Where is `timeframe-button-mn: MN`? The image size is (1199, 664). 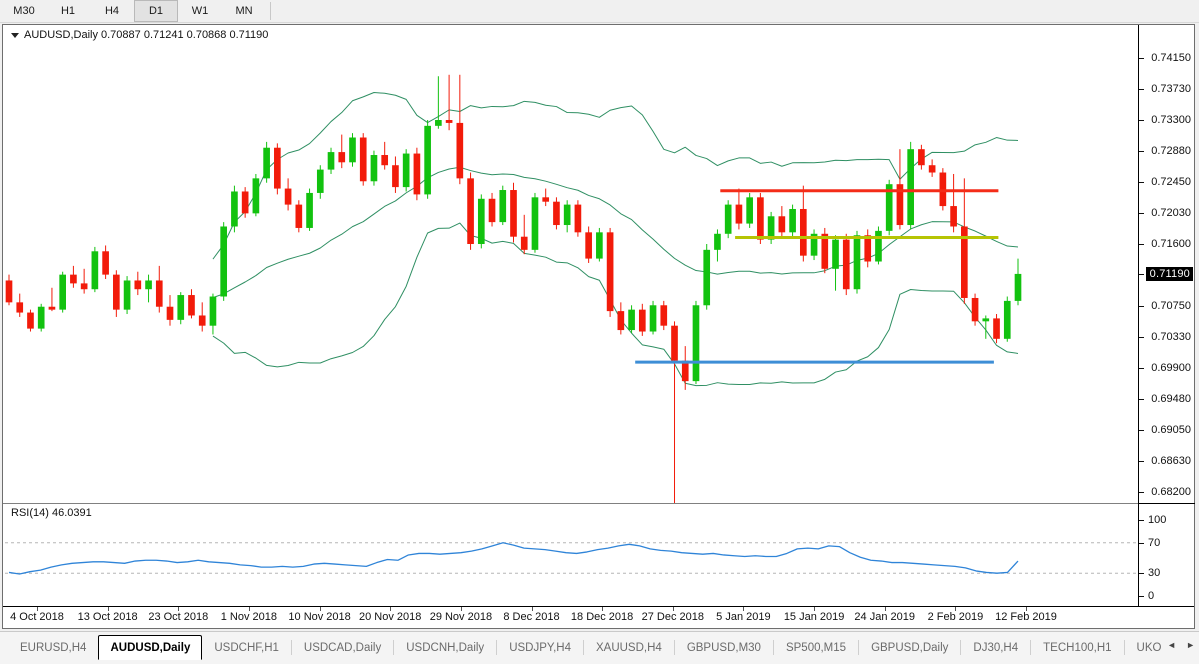 timeframe-button-mn: MN is located at coordinates (244, 11).